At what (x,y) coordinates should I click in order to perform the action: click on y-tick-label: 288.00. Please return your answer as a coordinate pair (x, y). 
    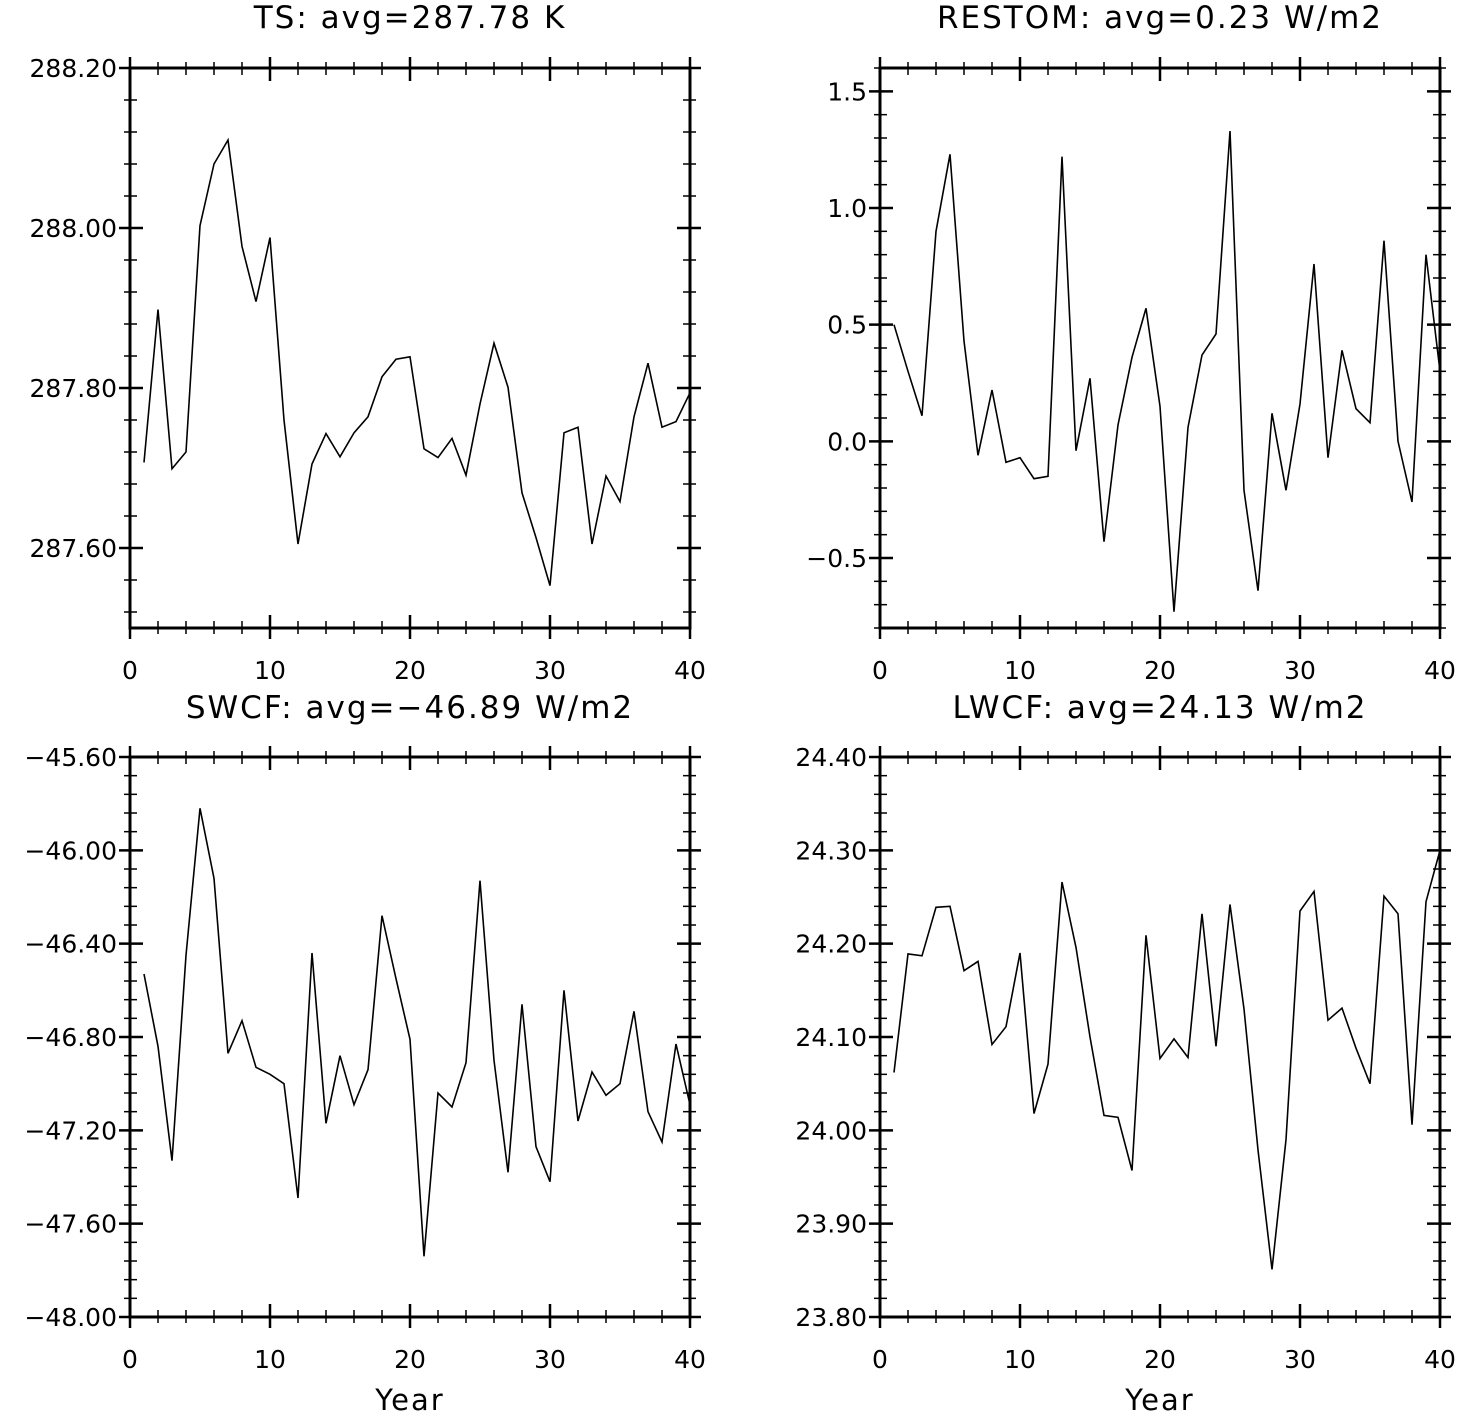
    Looking at the image, I should click on (73, 228).